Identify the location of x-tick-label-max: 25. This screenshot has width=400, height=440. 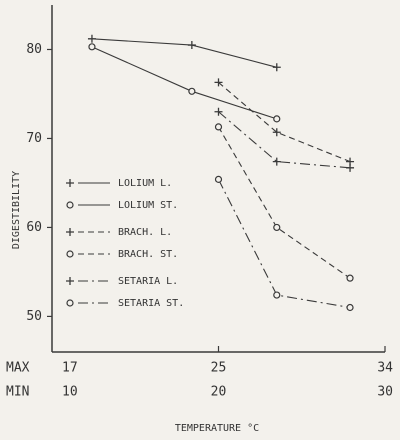
(219, 368).